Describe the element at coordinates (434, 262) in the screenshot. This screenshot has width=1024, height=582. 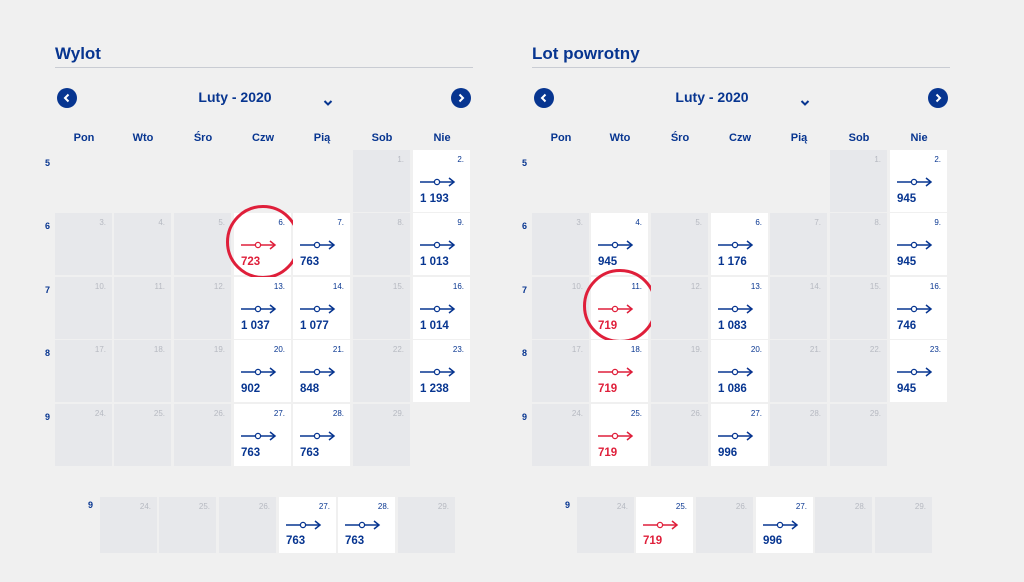
I see `price: 1 013` at that location.